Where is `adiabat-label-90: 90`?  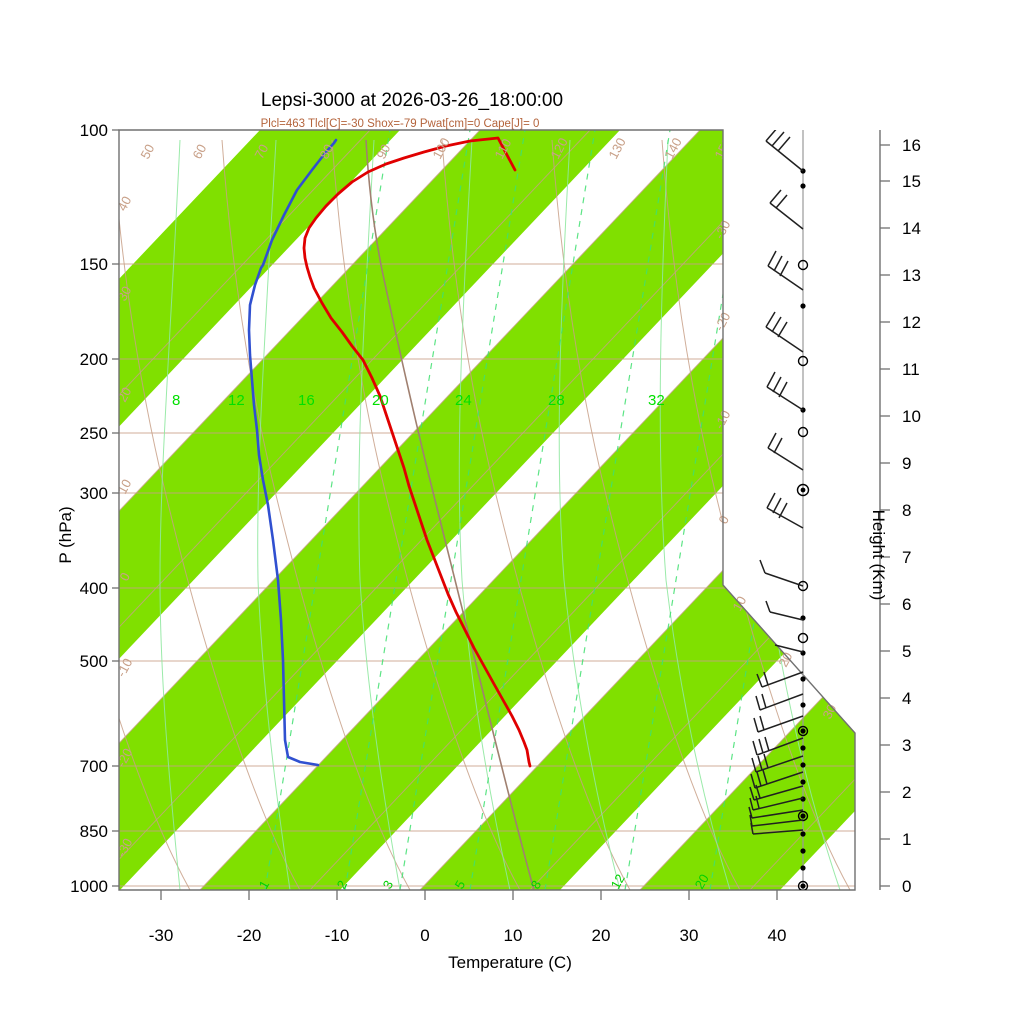
adiabat-label-90: 90 is located at coordinates (383, 152).